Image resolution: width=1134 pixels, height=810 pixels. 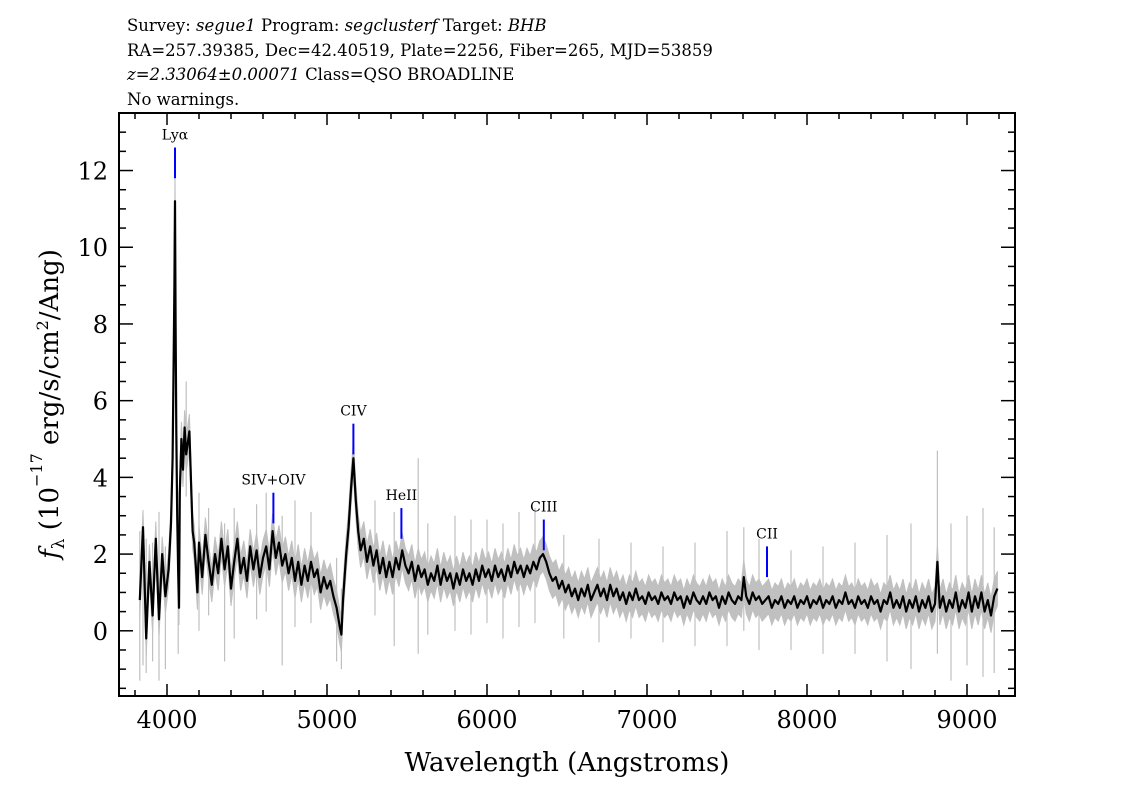 I want to click on target-value: BHB, so click(x=527, y=25).